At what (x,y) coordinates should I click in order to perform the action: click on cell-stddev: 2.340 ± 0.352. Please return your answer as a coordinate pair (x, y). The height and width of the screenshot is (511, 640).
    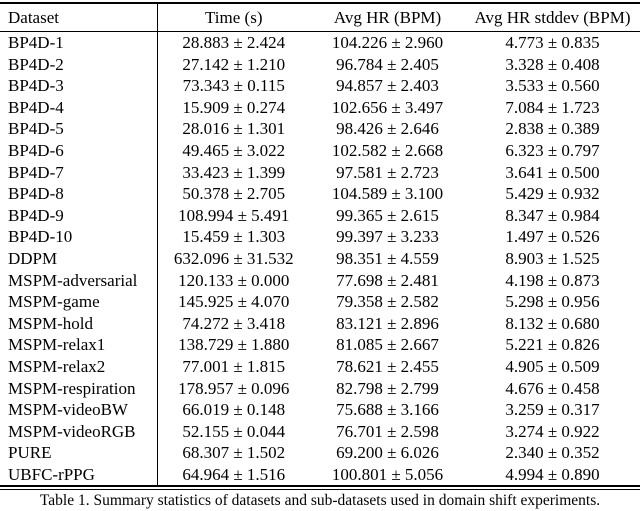
    Looking at the image, I should click on (552, 453).